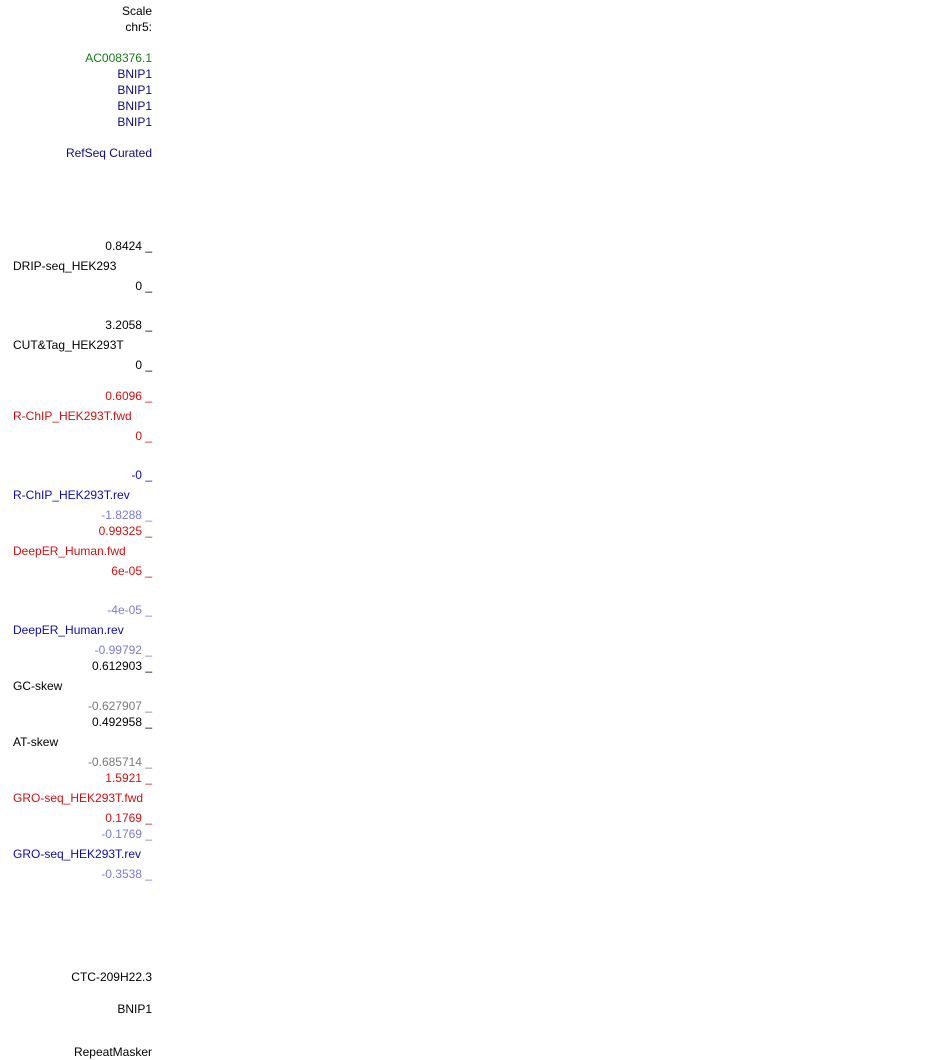 Image resolution: width=950 pixels, height=1060 pixels. What do you see at coordinates (126, 834) in the screenshot?
I see `track-max-value: -0.1769 _` at bounding box center [126, 834].